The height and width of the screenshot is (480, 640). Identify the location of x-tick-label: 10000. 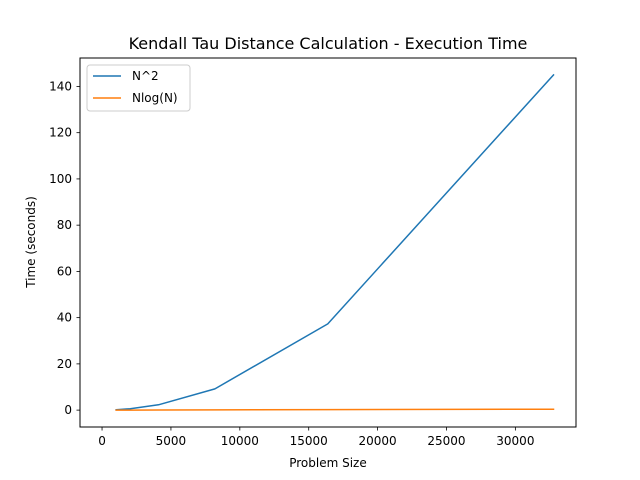
(240, 441).